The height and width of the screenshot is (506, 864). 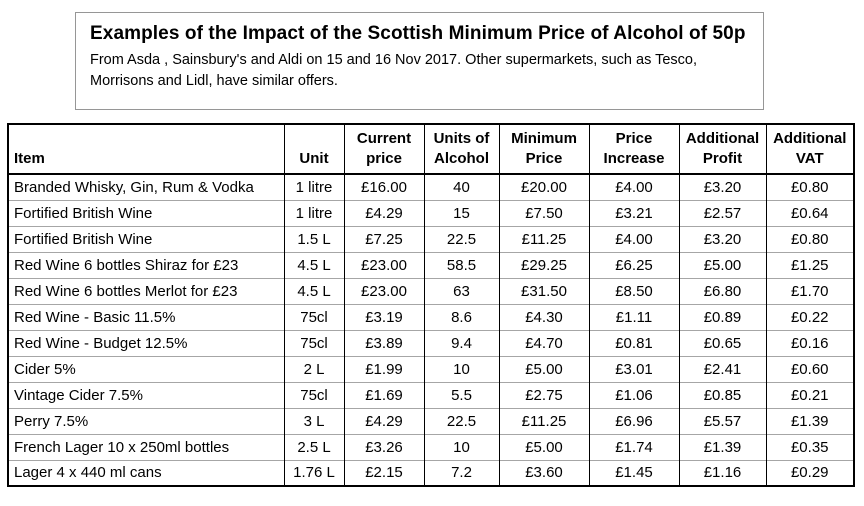 What do you see at coordinates (544, 342) in the screenshot?
I see `table-cell: £4.70` at bounding box center [544, 342].